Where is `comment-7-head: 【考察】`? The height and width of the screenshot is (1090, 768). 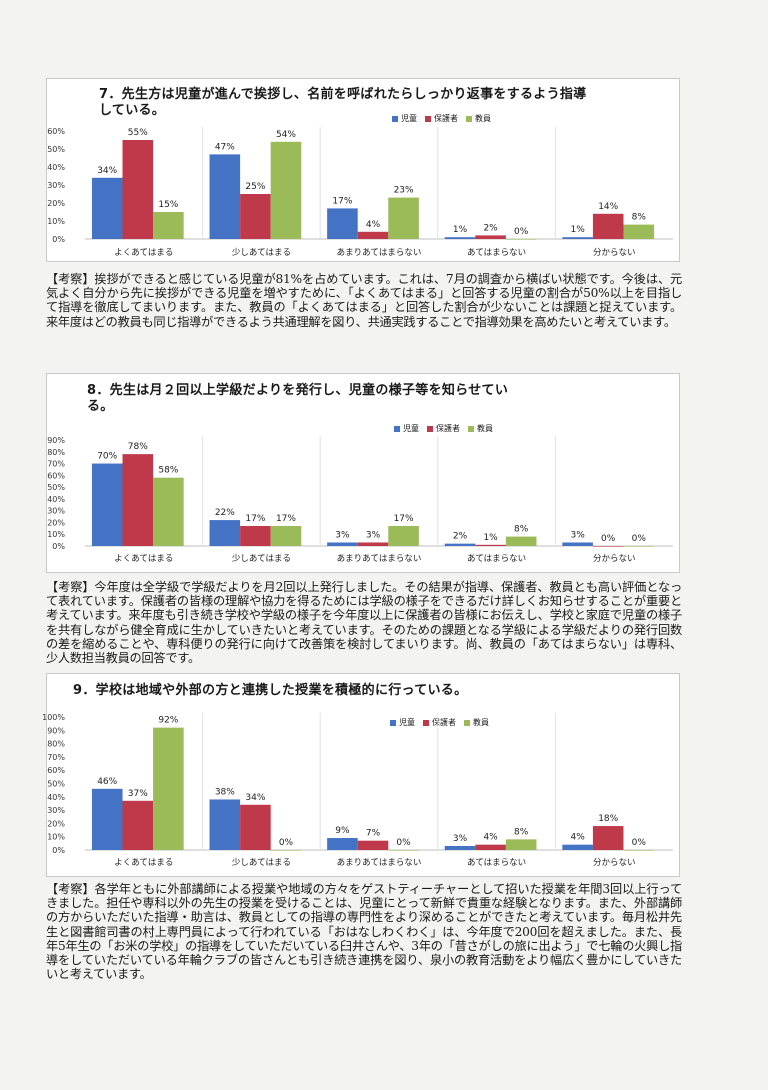
comment-7-head: 【考察】 is located at coordinates (70, 279).